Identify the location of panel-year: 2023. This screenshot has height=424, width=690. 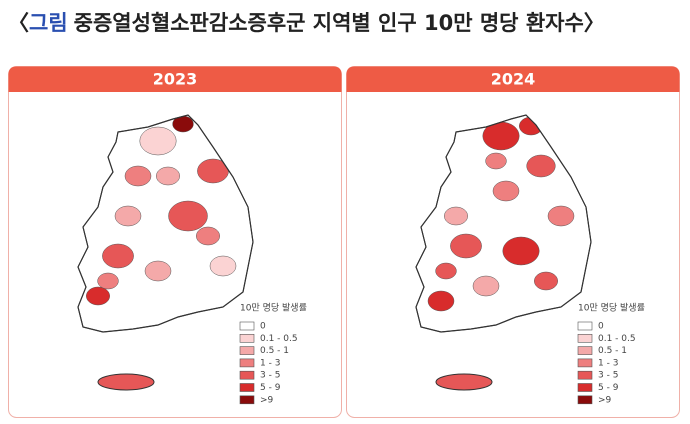
(175, 79).